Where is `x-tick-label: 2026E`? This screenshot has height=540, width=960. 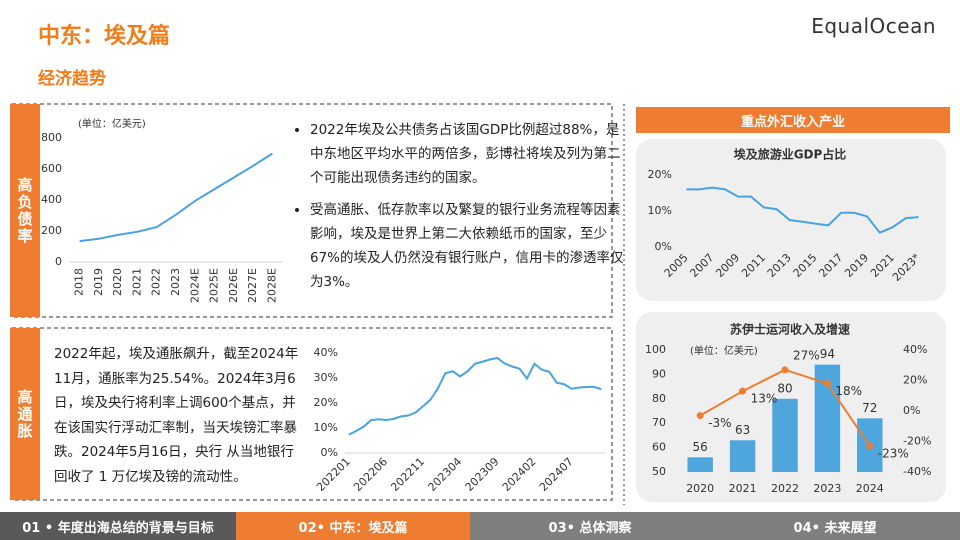 x-tick-label: 2026E is located at coordinates (233, 285).